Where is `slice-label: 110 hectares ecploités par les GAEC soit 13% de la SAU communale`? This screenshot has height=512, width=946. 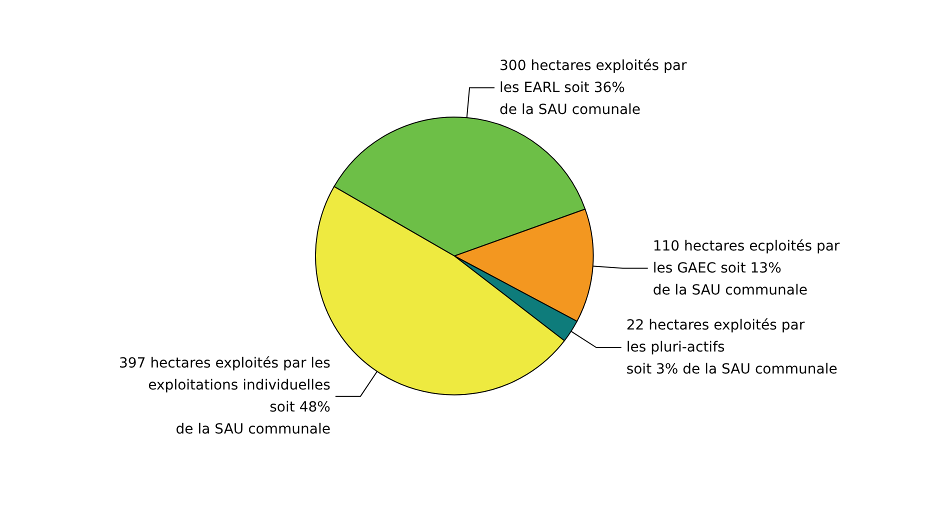
slice-label: 110 hectares ecploités par les GAEC soit 13% de la SAU communale is located at coordinates (746, 268).